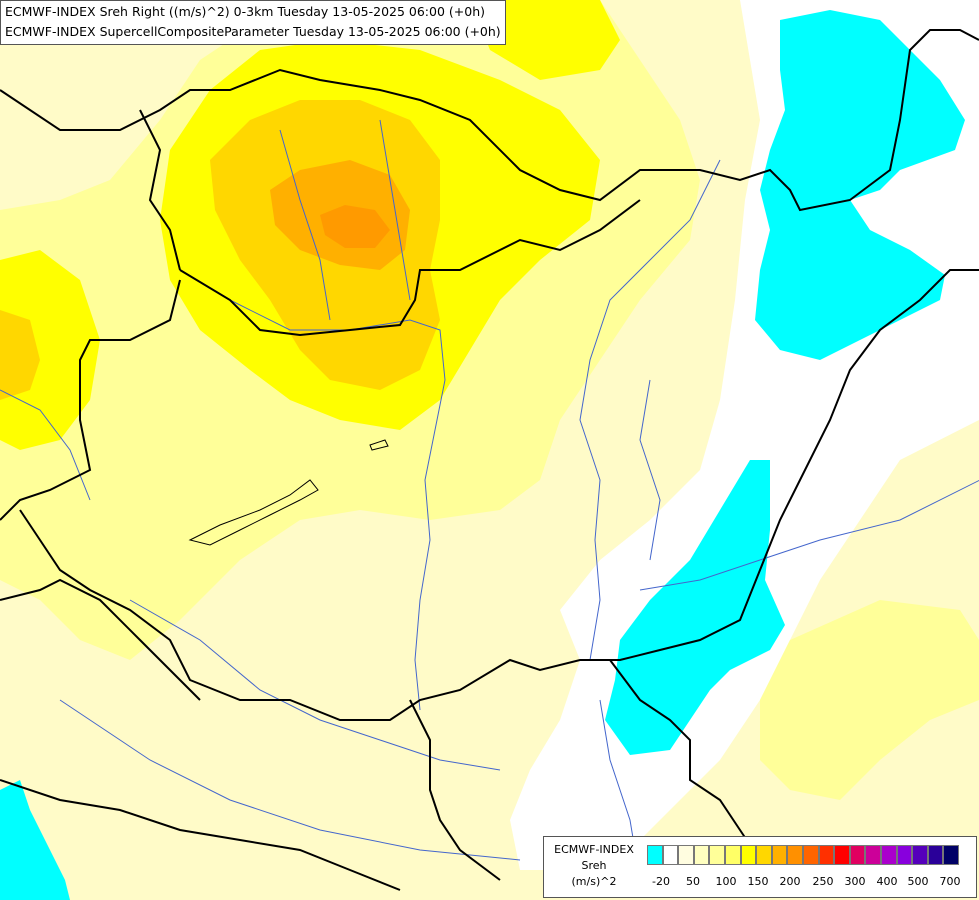 The width and height of the screenshot is (979, 900). What do you see at coordinates (860, 185) in the screenshot?
I see `cyan-zone-north` at bounding box center [860, 185].